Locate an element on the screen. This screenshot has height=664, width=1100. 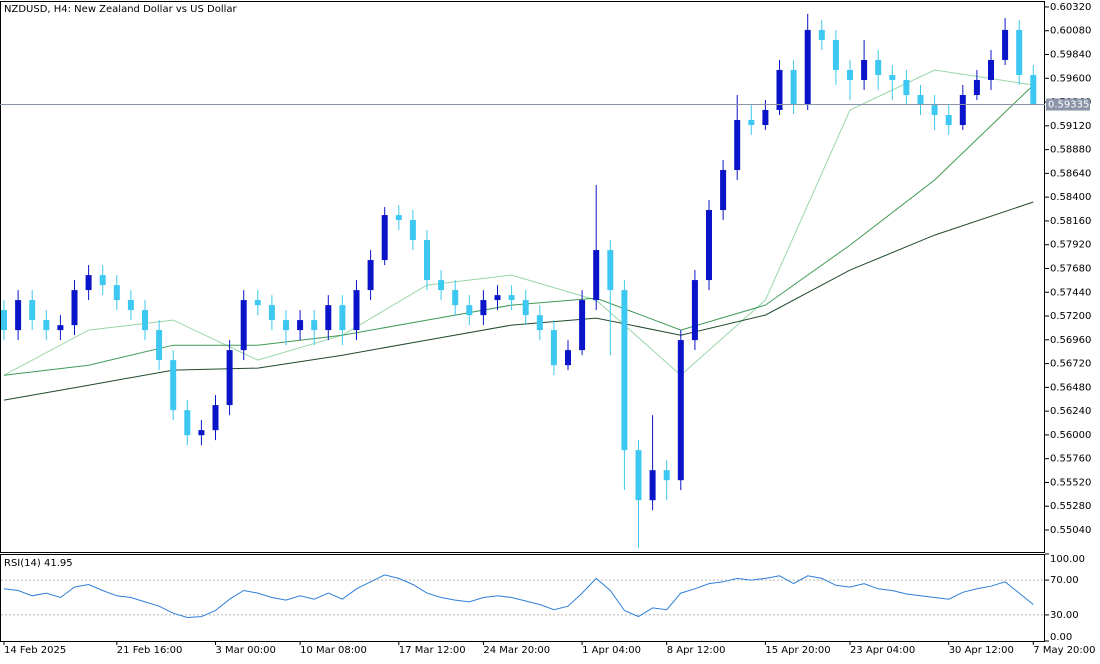
x-tick-label: 30 Apr 12:00 is located at coordinates (981, 650).